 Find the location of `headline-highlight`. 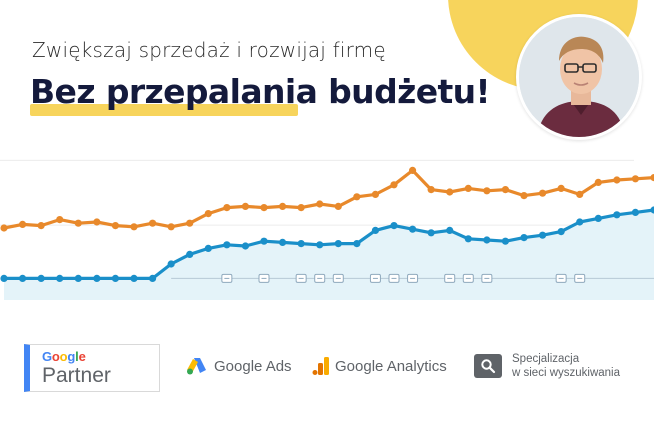

headline-highlight is located at coordinates (164, 110).